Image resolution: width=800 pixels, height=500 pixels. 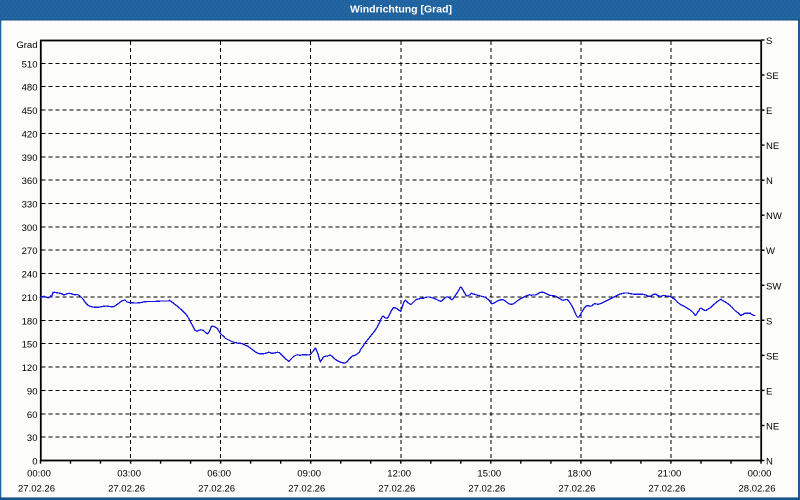 What do you see at coordinates (30, 64) in the screenshot?
I see `svg-text: 510` at bounding box center [30, 64].